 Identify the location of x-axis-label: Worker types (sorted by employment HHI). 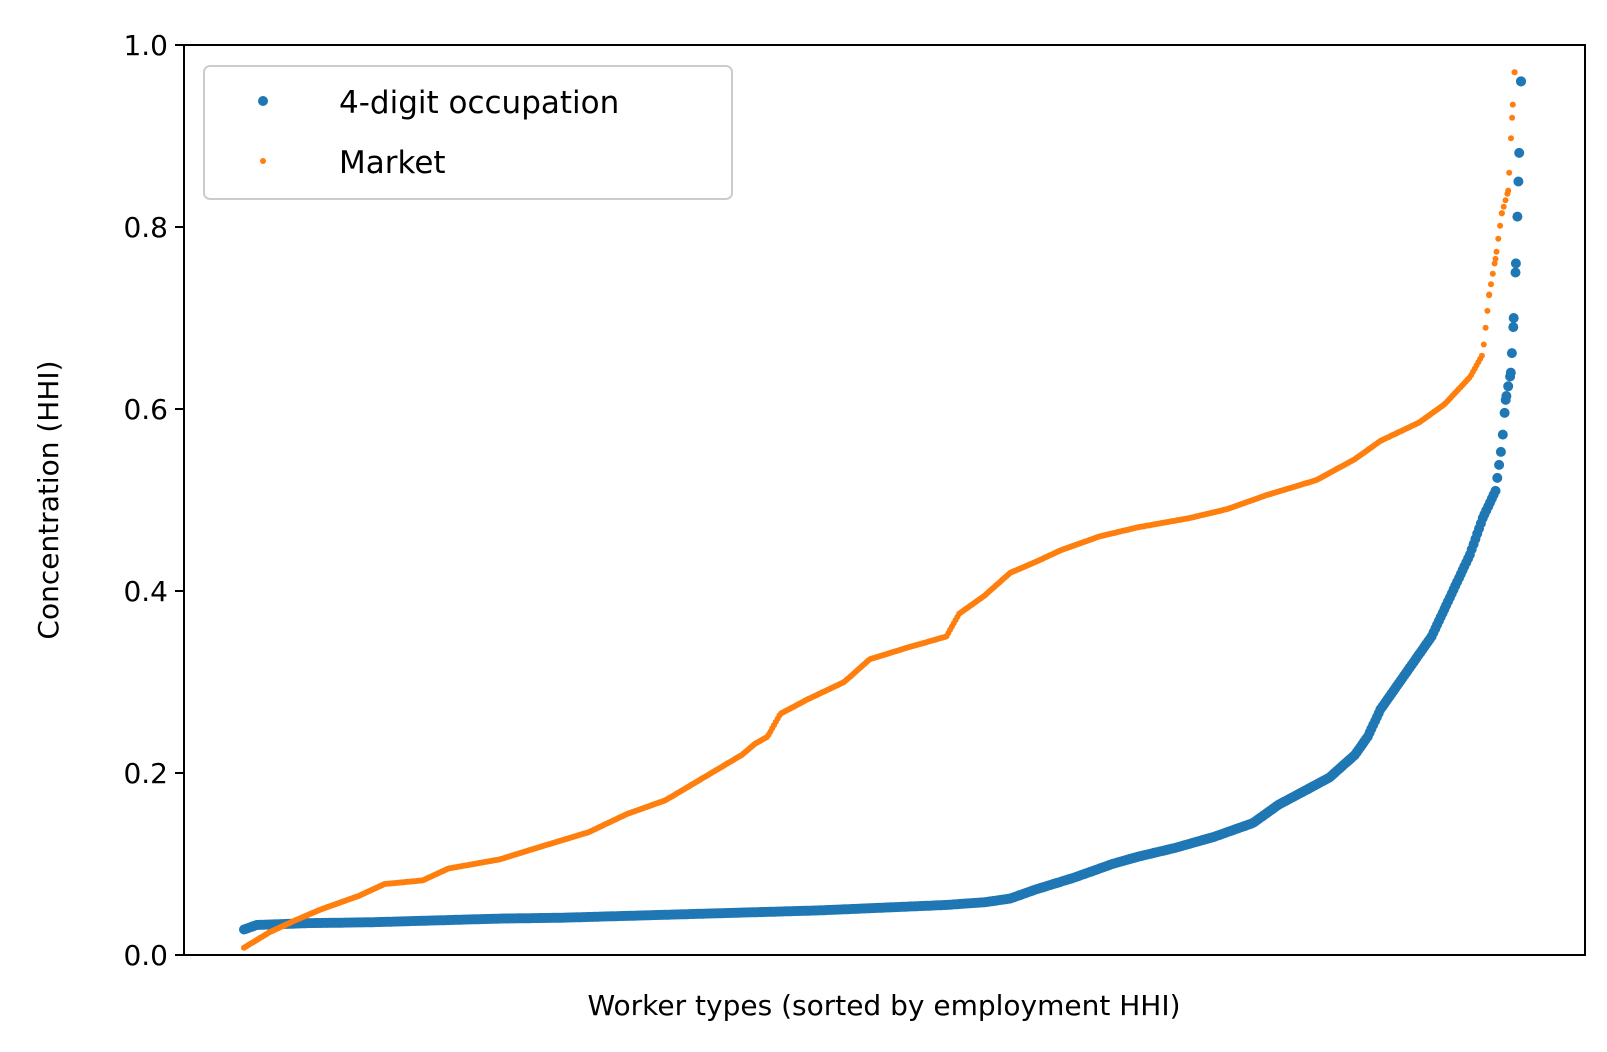
(883, 1005).